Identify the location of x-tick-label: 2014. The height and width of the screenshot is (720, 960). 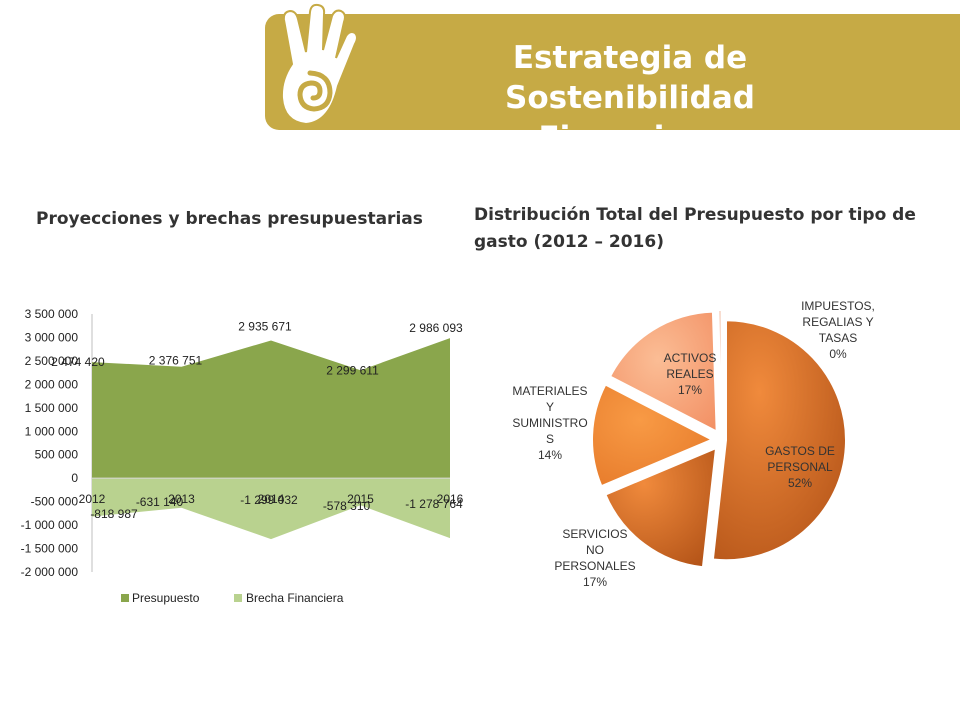
(271, 499).